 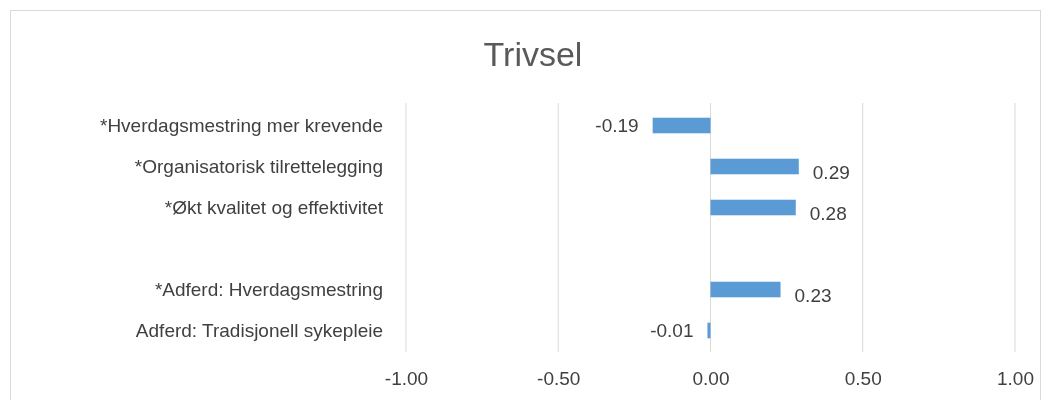 I want to click on data-label: 0.29, so click(x=831, y=173).